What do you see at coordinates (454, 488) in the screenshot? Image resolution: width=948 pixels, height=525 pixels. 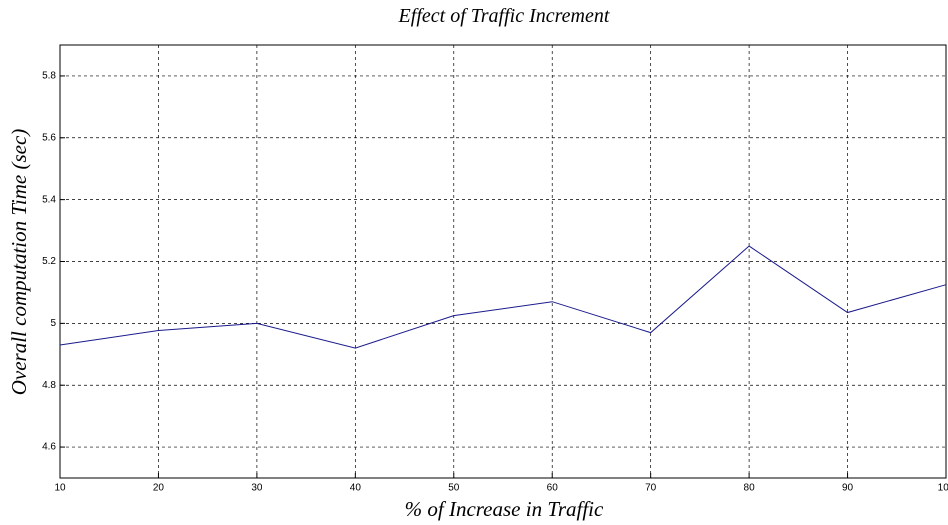 I see `x-tick-label: 50` at bounding box center [454, 488].